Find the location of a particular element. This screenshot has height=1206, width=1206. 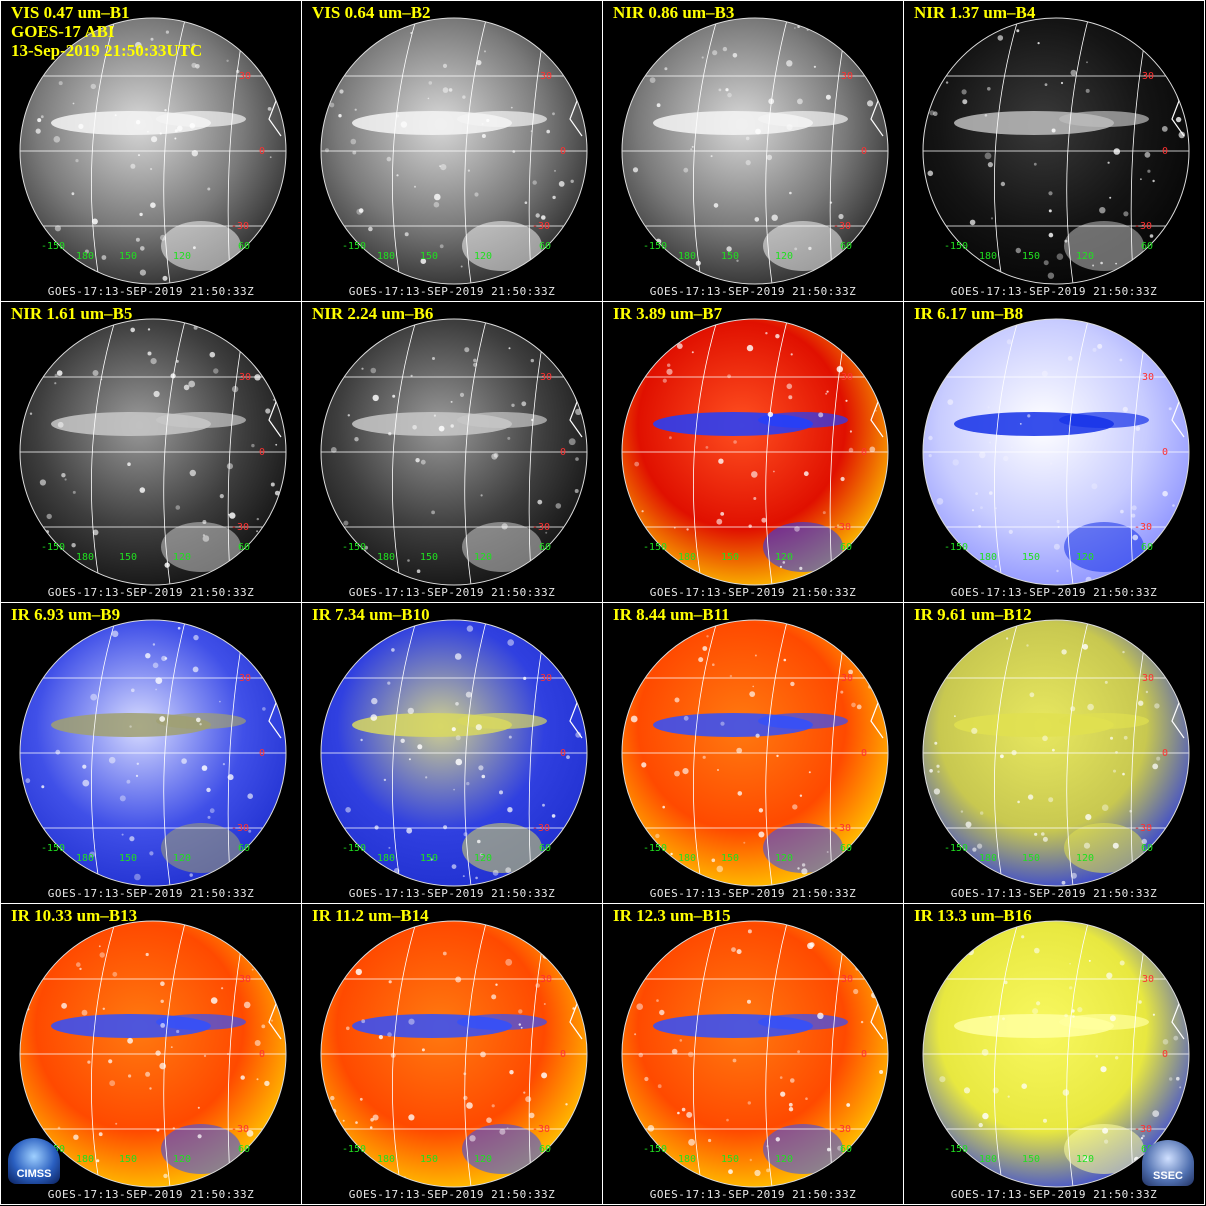

panel-title: IR 10.33 um–B13 is located at coordinates (74, 915).